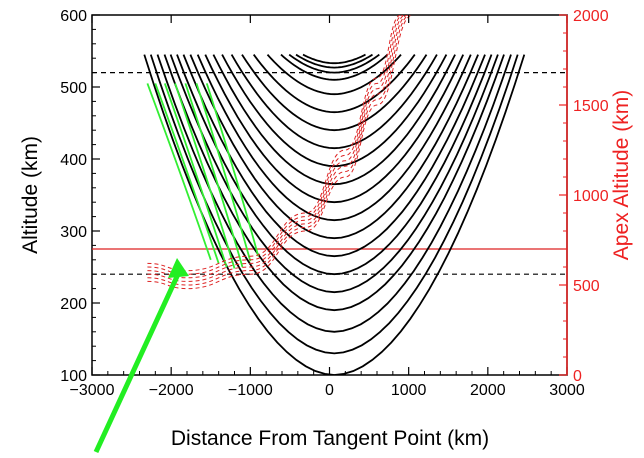 This screenshot has width=644, height=458. I want to click on y-tick-label-0: 100, so click(73, 376).